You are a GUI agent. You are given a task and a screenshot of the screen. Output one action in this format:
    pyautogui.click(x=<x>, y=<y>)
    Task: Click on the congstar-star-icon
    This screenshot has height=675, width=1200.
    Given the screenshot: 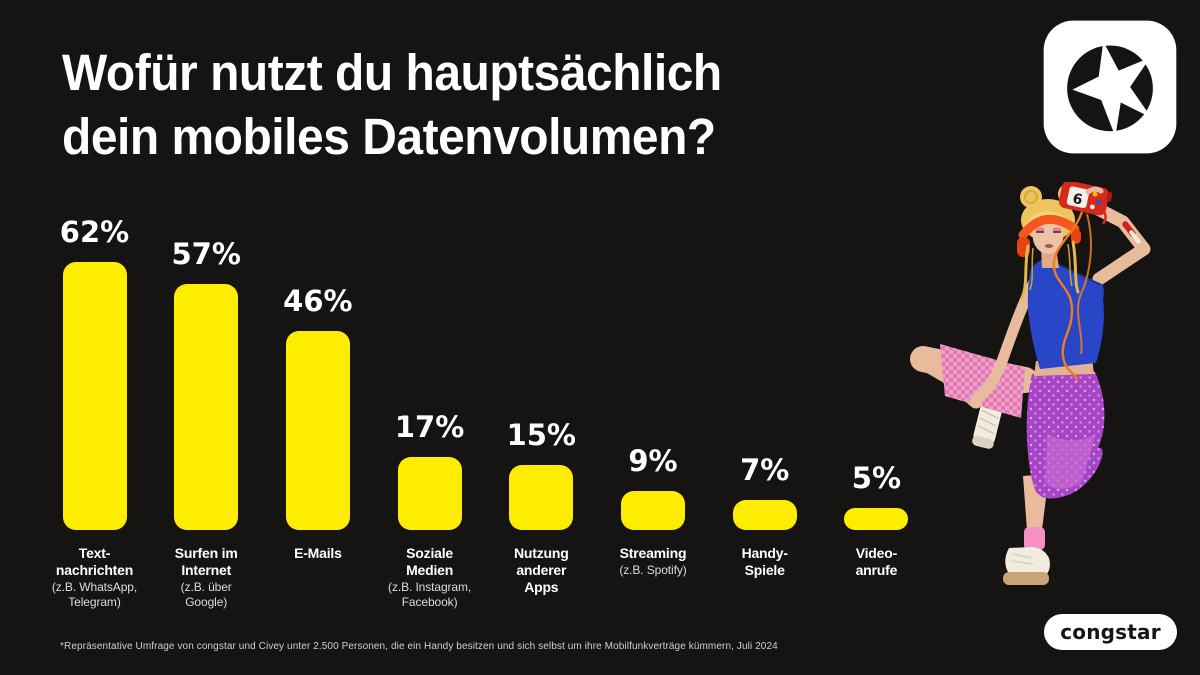 What is the action you would take?
    pyautogui.click(x=1110, y=87)
    